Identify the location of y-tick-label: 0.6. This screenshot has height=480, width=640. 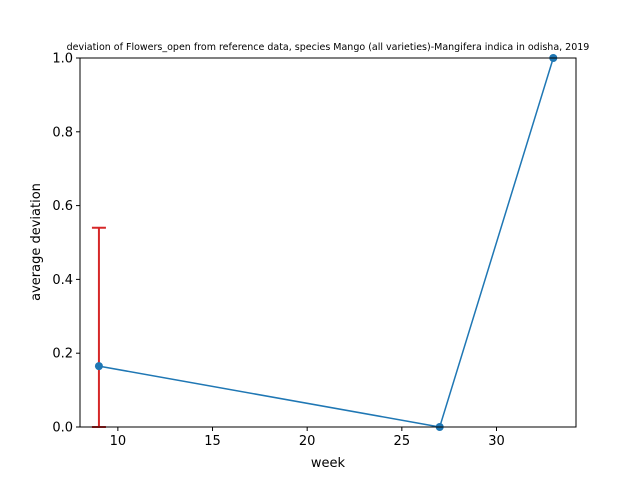
(62, 206).